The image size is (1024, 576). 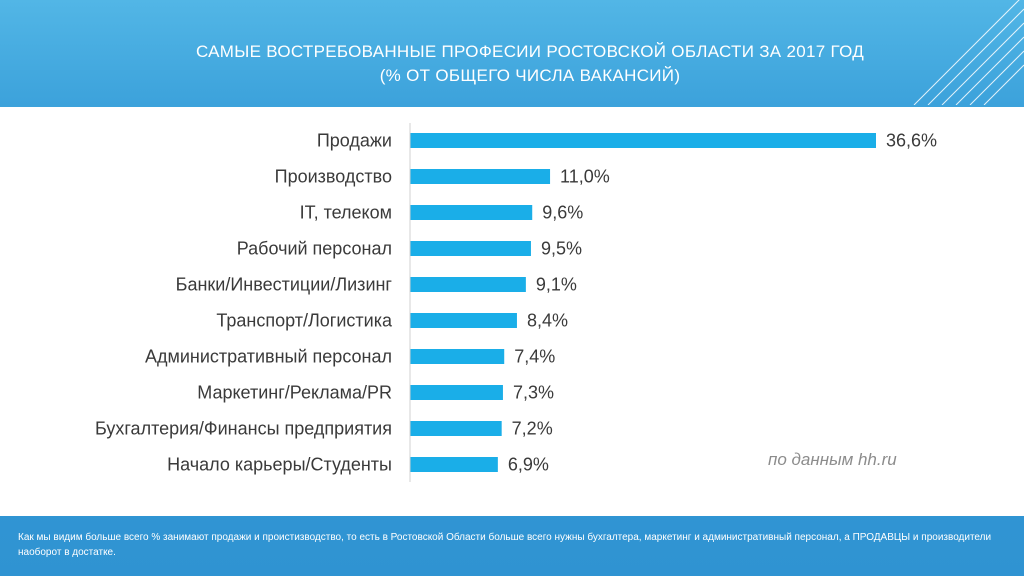 What do you see at coordinates (968, 52) in the screenshot?
I see `decorative-diagonal-lines` at bounding box center [968, 52].